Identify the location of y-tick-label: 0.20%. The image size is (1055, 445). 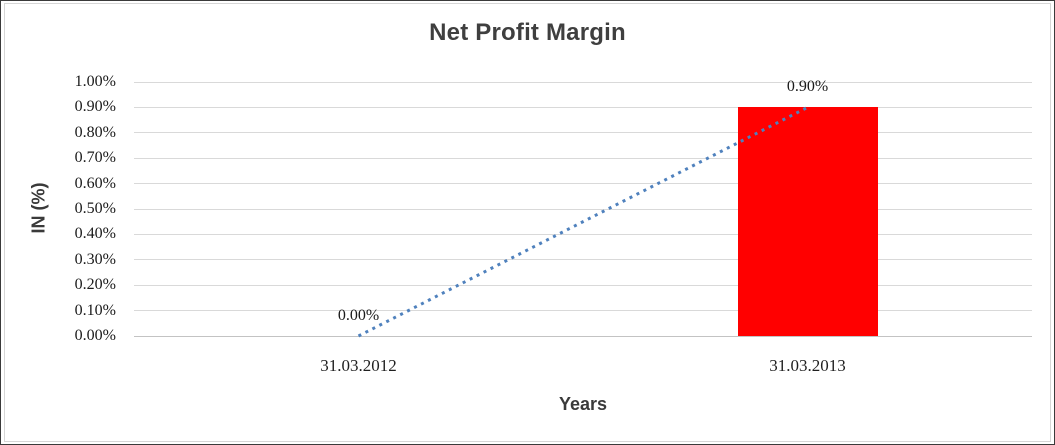
(95, 285).